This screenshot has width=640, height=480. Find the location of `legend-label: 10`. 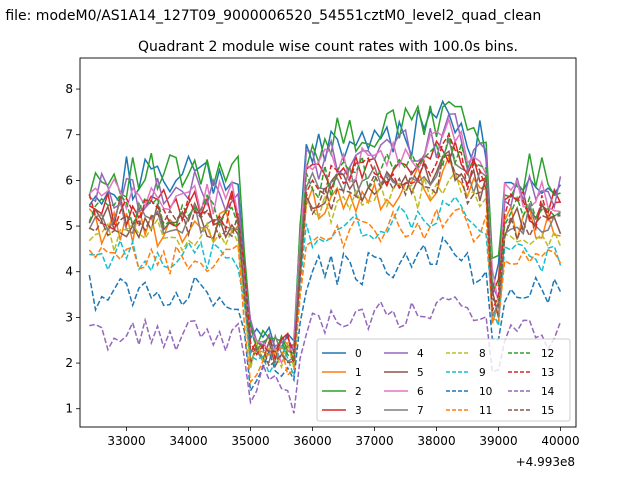

legend-label: 10 is located at coordinates (485, 392).